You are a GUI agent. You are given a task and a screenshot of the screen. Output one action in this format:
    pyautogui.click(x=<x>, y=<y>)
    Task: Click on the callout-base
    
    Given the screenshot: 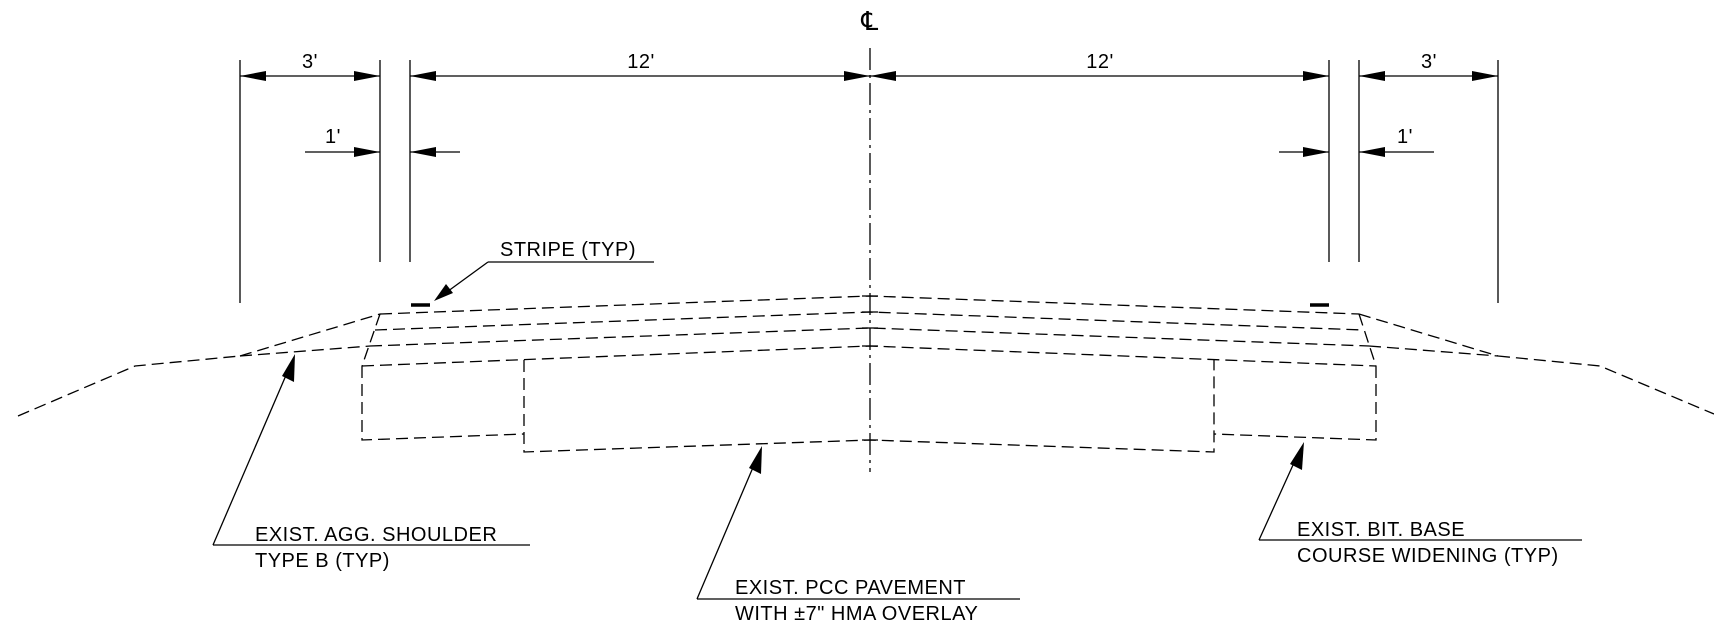 What is the action you would take?
    pyautogui.click(x=1420, y=491)
    